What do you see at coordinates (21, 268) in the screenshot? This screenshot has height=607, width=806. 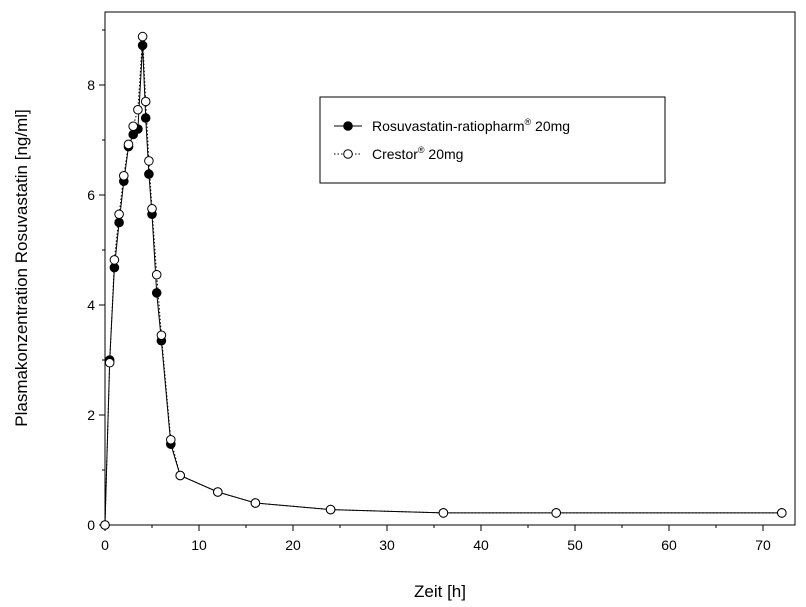 I see `y-axis-title: Plasmakonzentration Rosuvastatin [ng/ml]` at bounding box center [21, 268].